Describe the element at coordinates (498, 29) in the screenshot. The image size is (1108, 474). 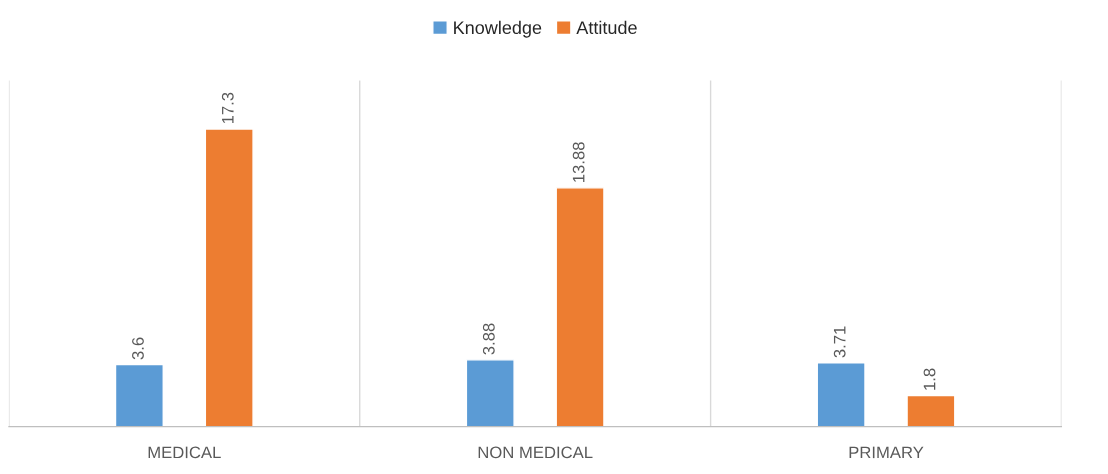
I see `legend-label: Knowledge` at that location.